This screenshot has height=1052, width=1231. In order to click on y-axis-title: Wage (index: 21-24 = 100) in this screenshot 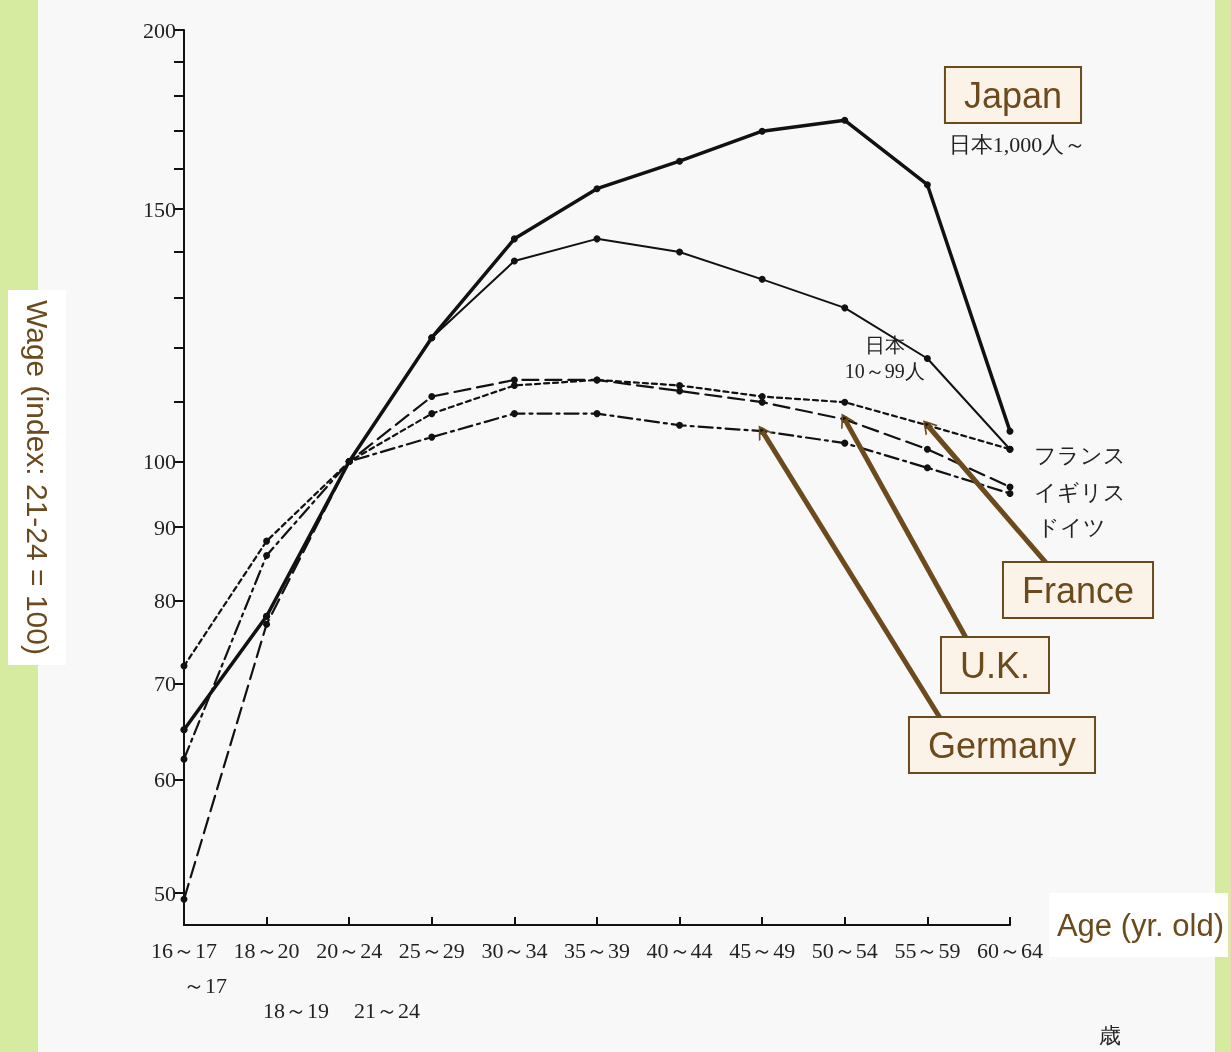, I will do `click(37, 477)`.